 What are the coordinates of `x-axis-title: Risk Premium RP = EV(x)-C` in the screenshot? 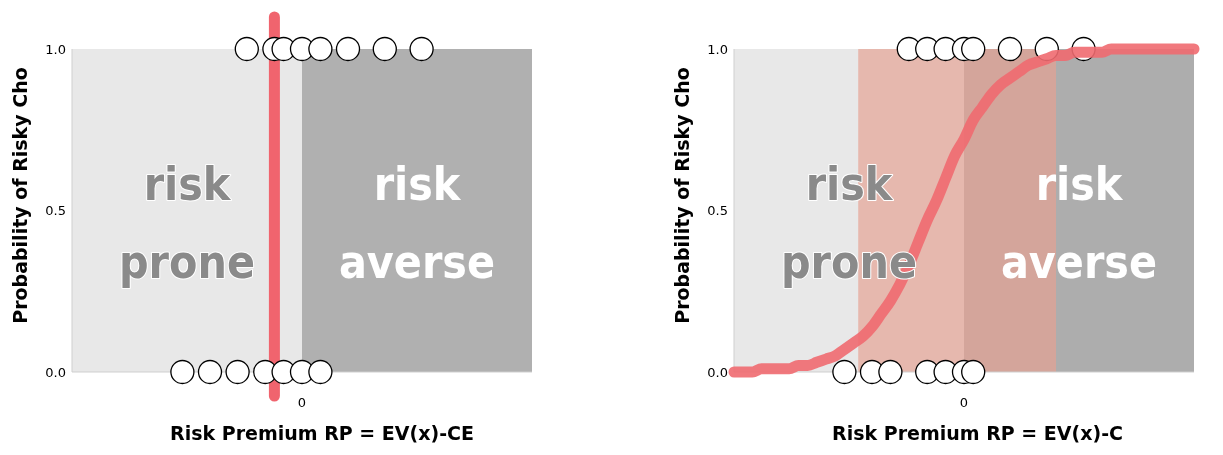 It's located at (977, 433).